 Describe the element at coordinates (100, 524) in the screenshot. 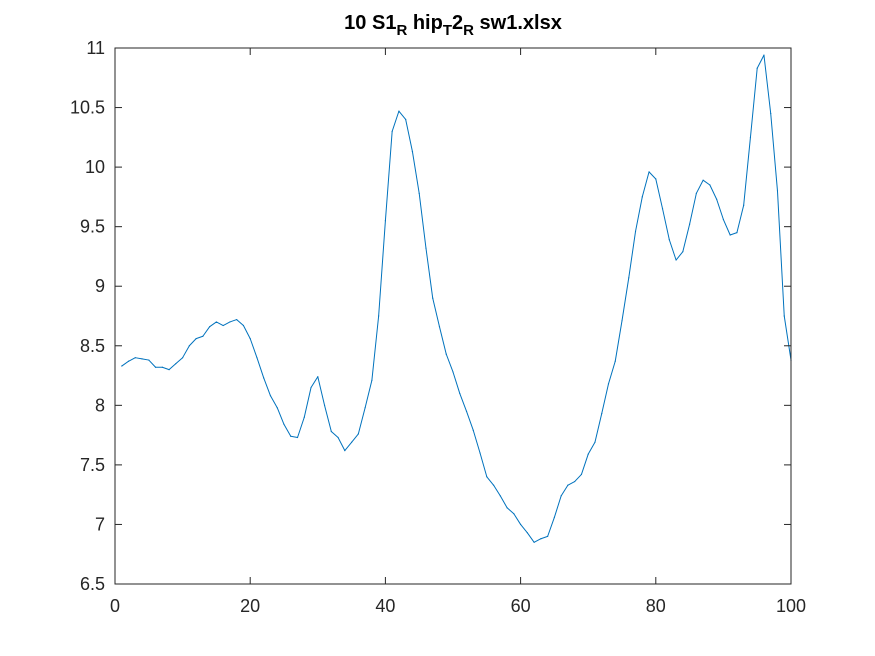

I see `y-tick-label: 7` at that location.